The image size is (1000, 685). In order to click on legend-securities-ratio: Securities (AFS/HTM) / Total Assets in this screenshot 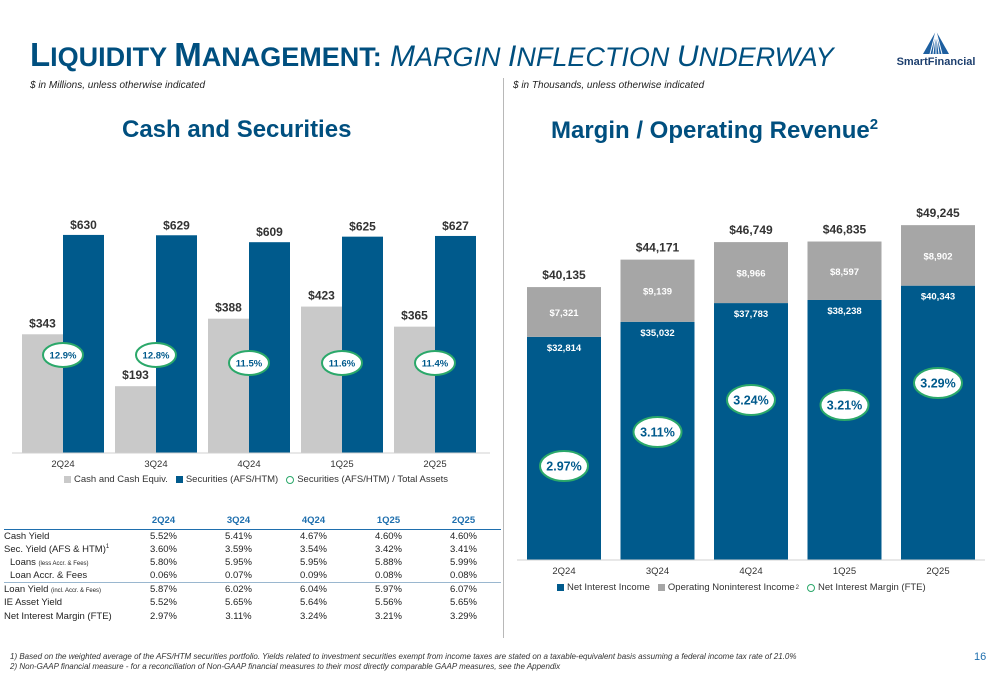, I will do `click(367, 479)`.